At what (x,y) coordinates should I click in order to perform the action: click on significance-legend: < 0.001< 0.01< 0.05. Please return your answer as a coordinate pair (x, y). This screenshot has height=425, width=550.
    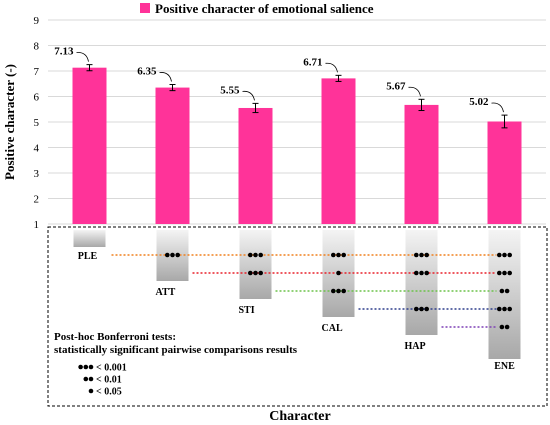
    Looking at the image, I should click on (102, 380).